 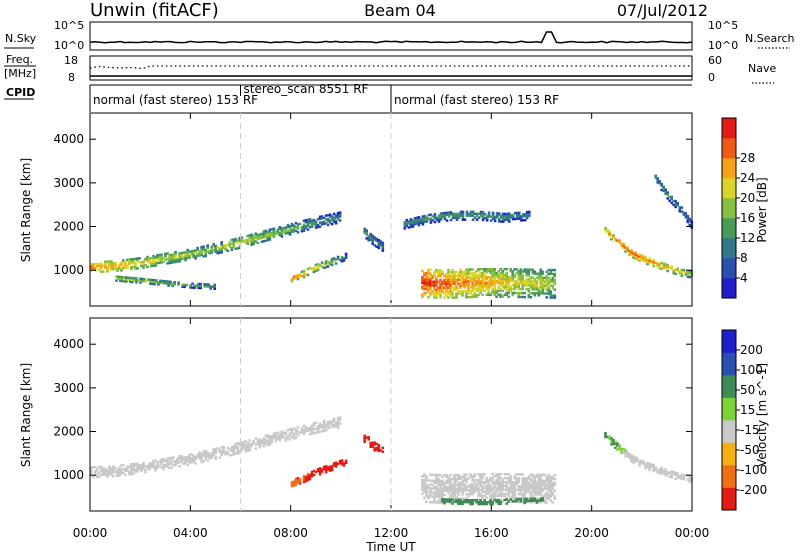 I want to click on colorbar-tick-label: 24, so click(x=747, y=178).